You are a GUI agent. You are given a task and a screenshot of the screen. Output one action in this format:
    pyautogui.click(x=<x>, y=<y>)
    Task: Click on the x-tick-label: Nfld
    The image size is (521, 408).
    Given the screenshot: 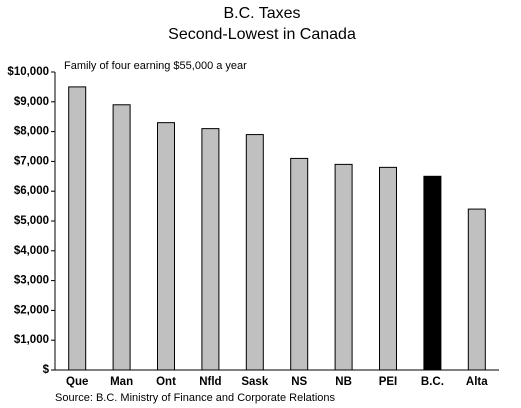 What is the action you would take?
    pyautogui.click(x=210, y=382)
    